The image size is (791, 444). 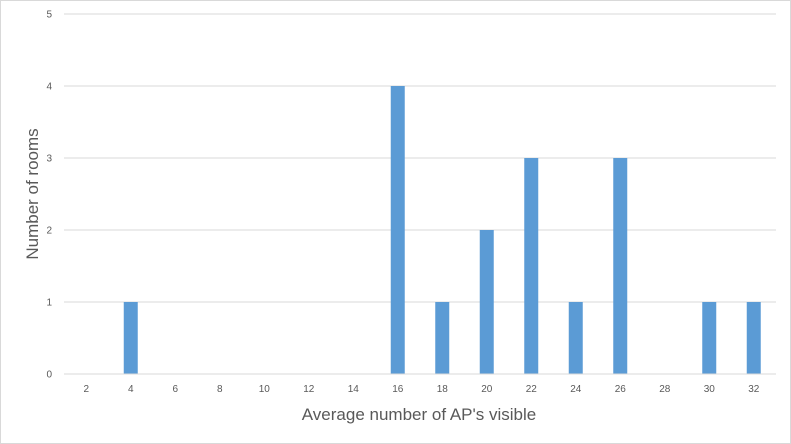 I want to click on x-tick-label: 4, so click(x=131, y=389).